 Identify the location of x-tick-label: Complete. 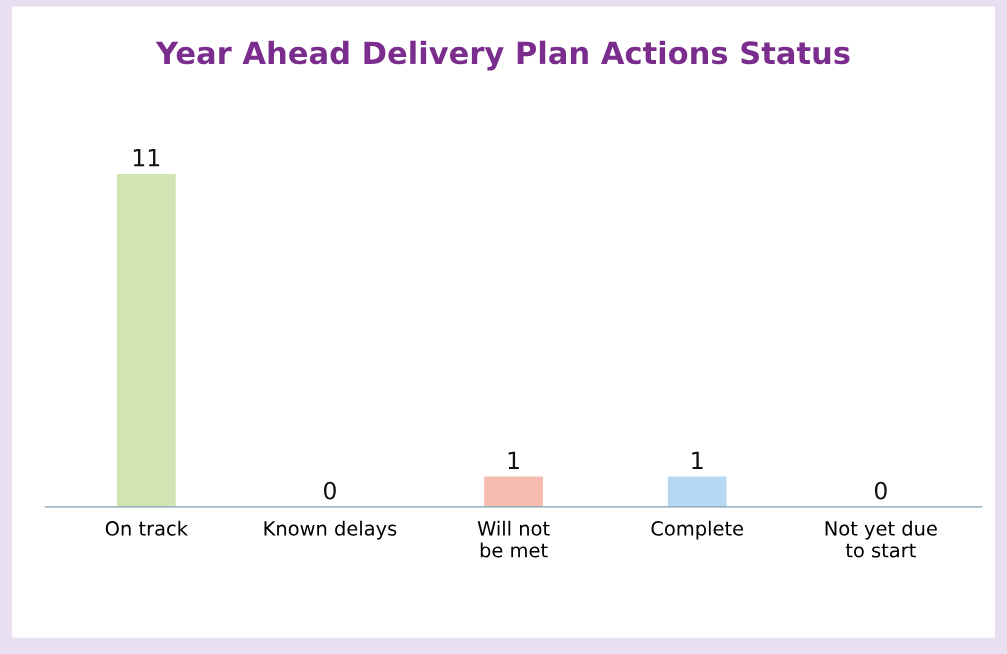
(697, 530).